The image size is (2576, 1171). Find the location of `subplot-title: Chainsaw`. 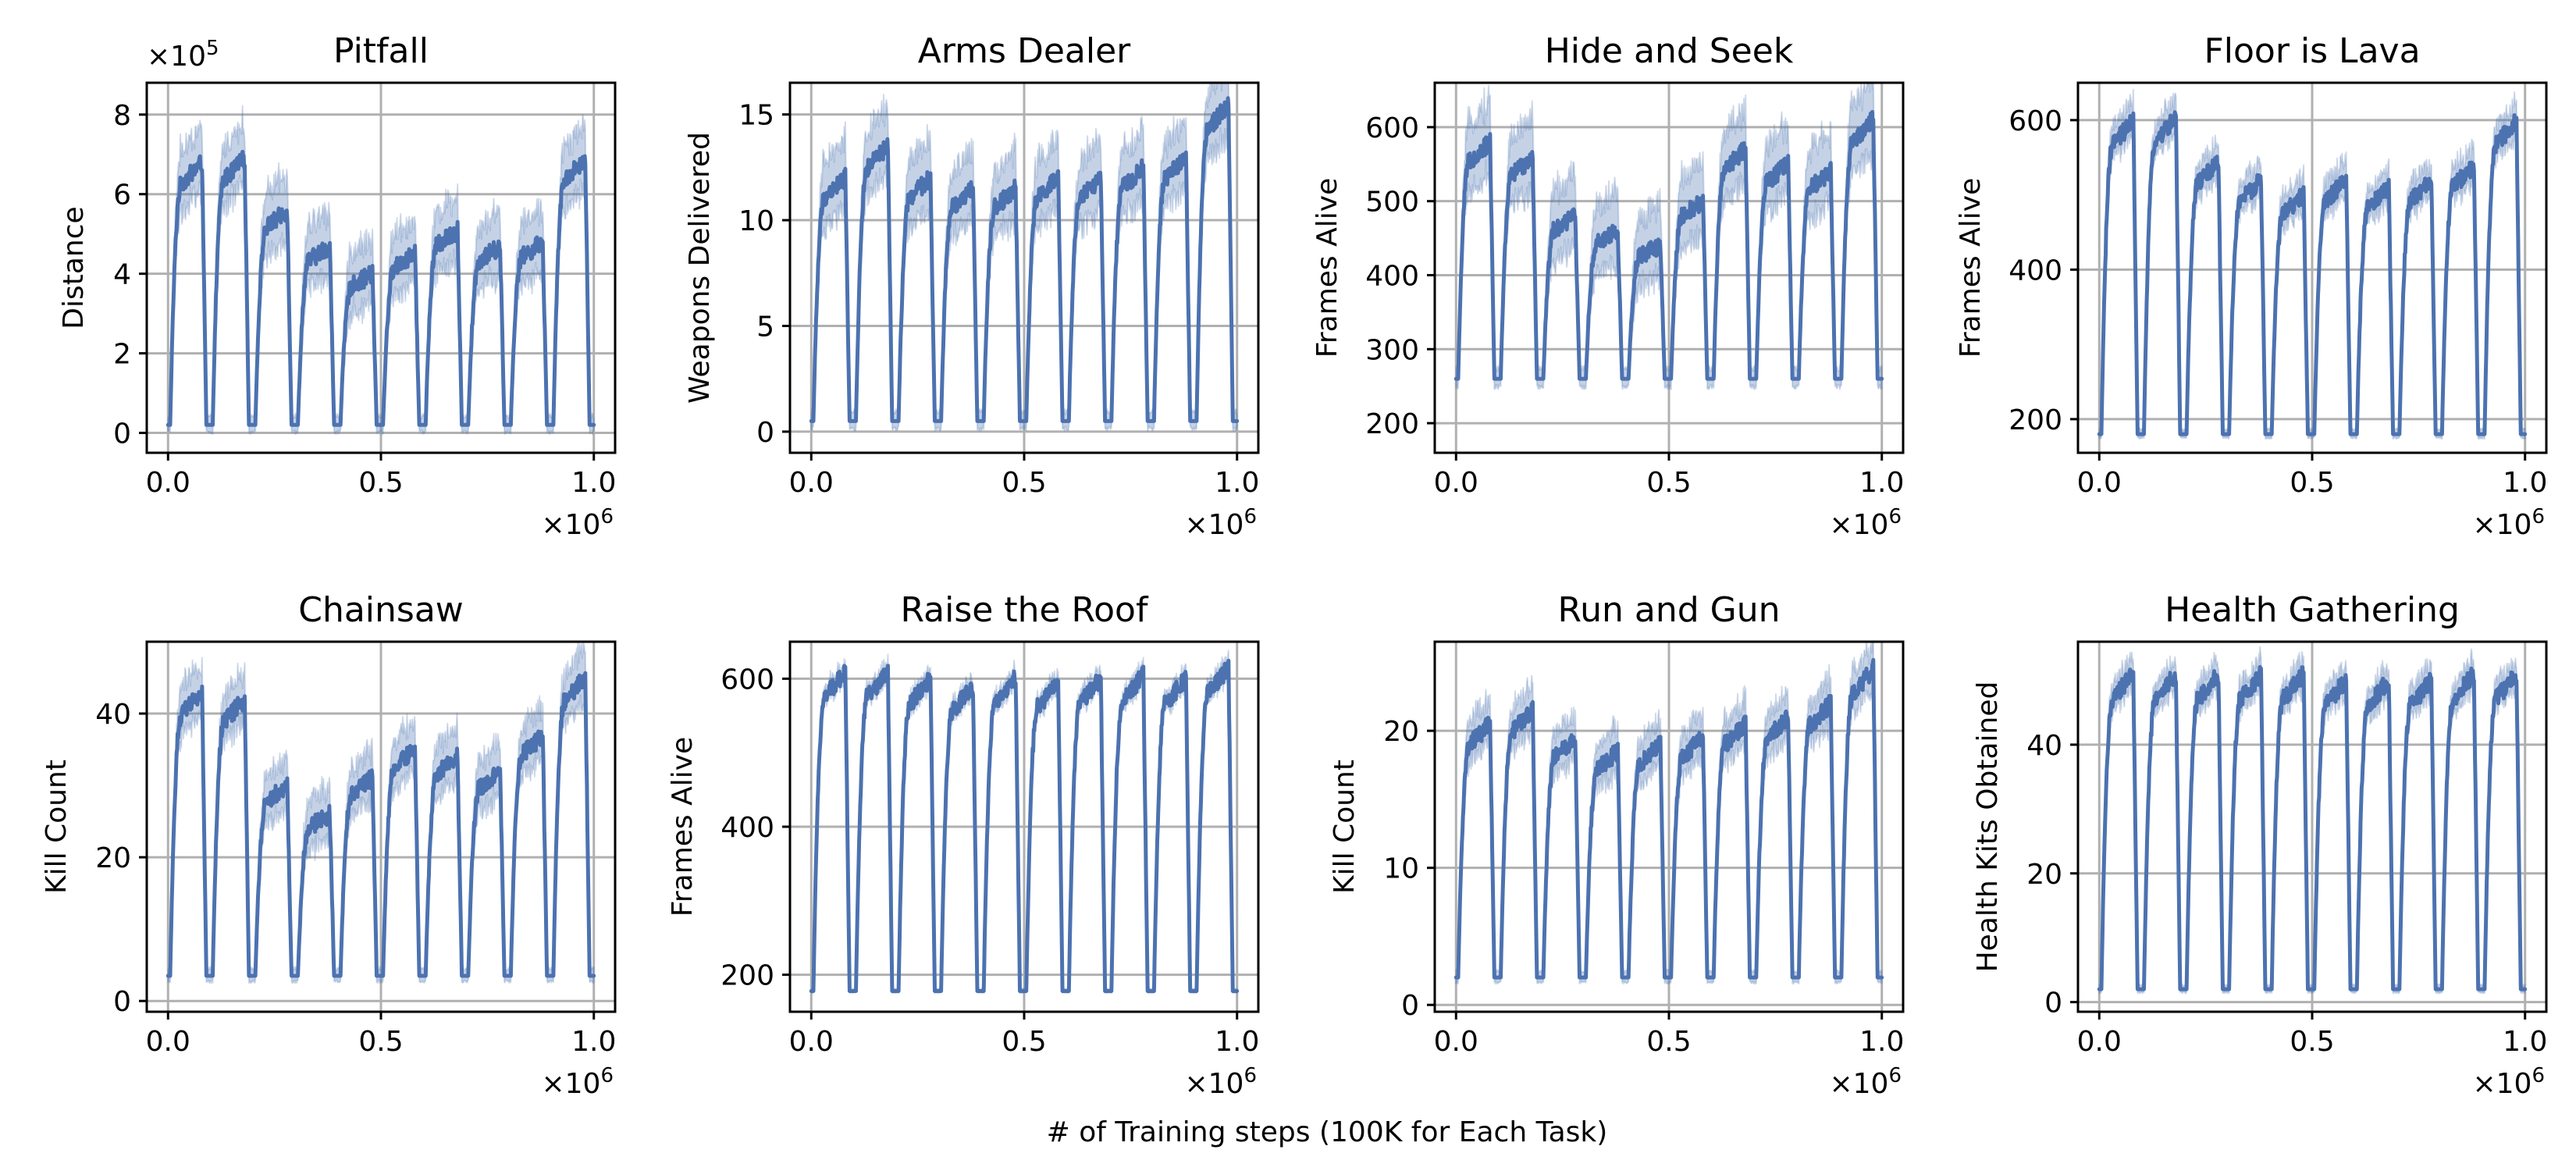

subplot-title: Chainsaw is located at coordinates (381, 610).